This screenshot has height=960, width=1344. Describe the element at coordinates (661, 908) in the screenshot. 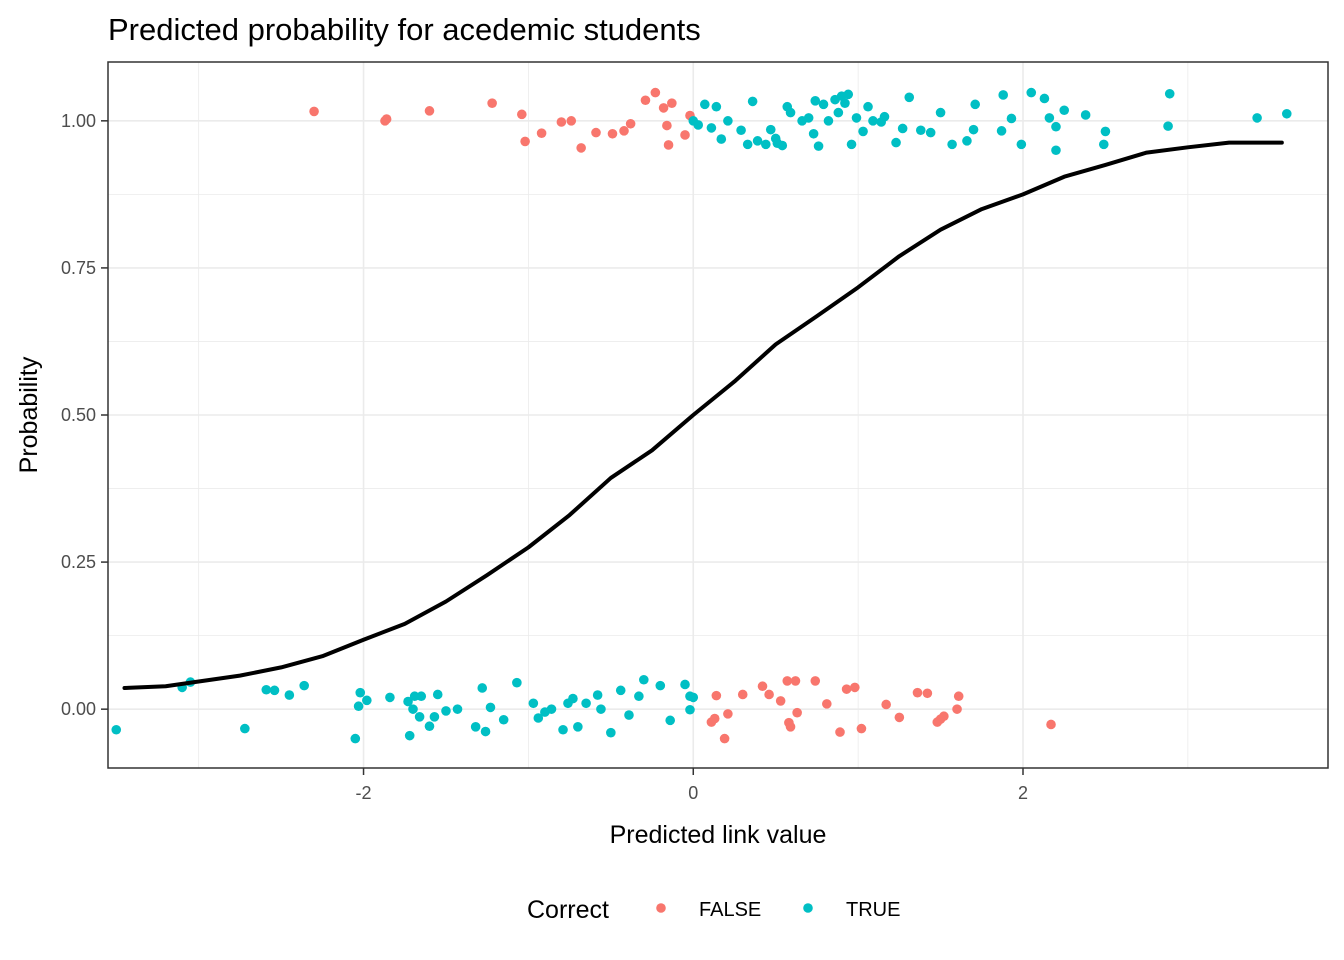

I see `legend-key-false` at that location.